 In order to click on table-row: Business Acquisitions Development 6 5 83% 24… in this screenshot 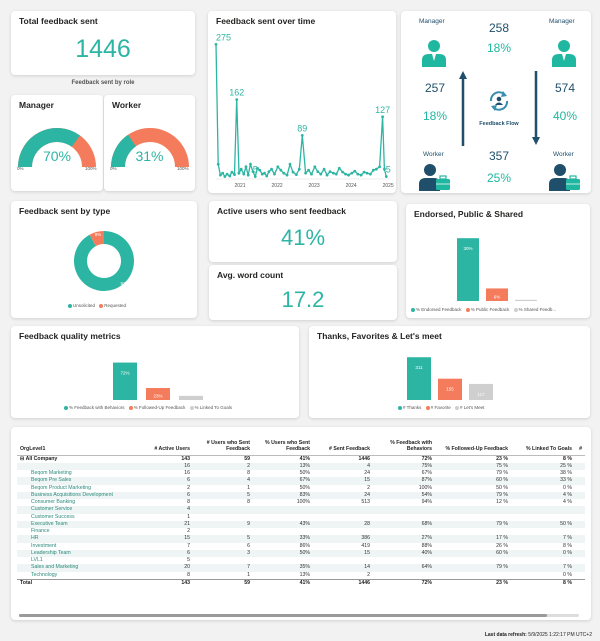, I will do `click(301, 495)`.